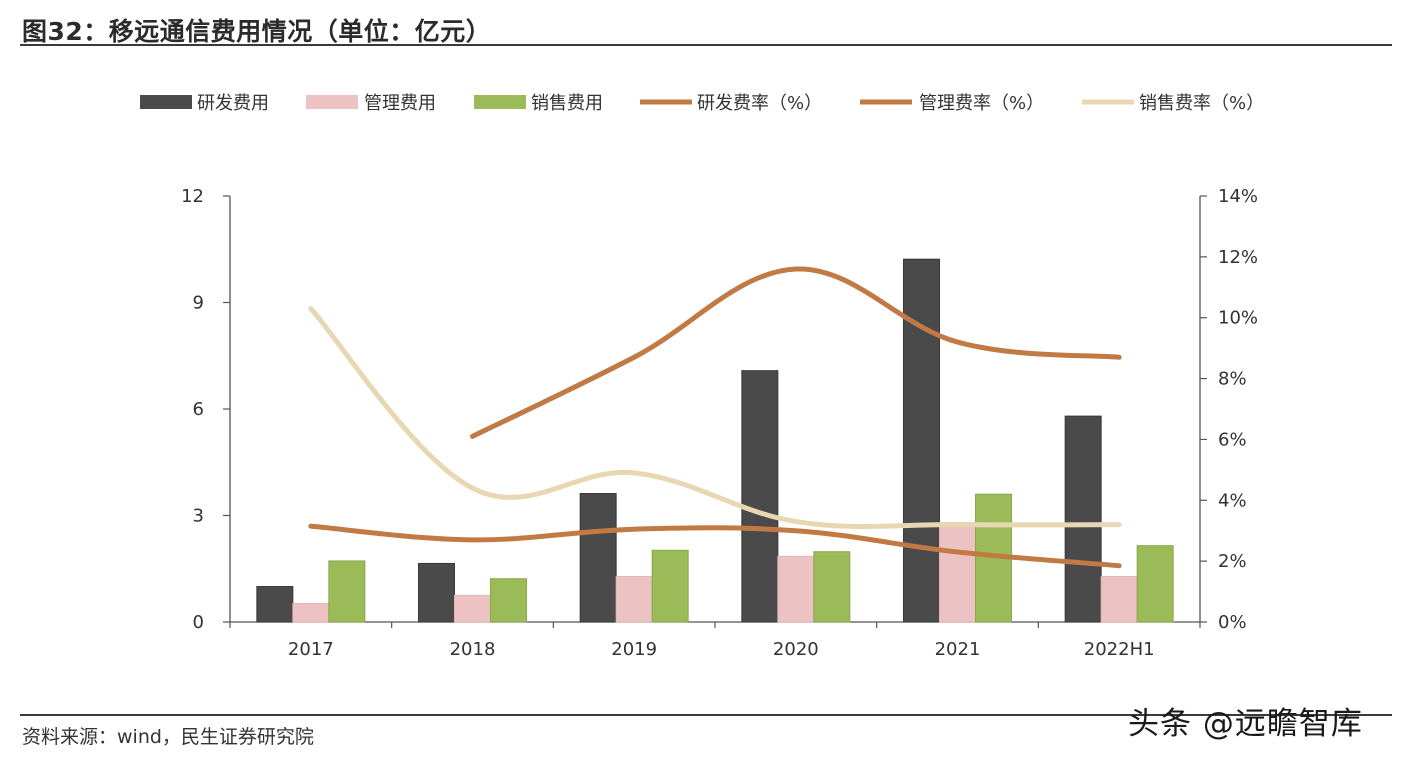 Image resolution: width=1410 pixels, height=760 pixels. I want to click on legend: 研发费用 管理费用 销售费用 研发费率（%） 管理费率（%） 销售费率（%）, so click(702, 103).